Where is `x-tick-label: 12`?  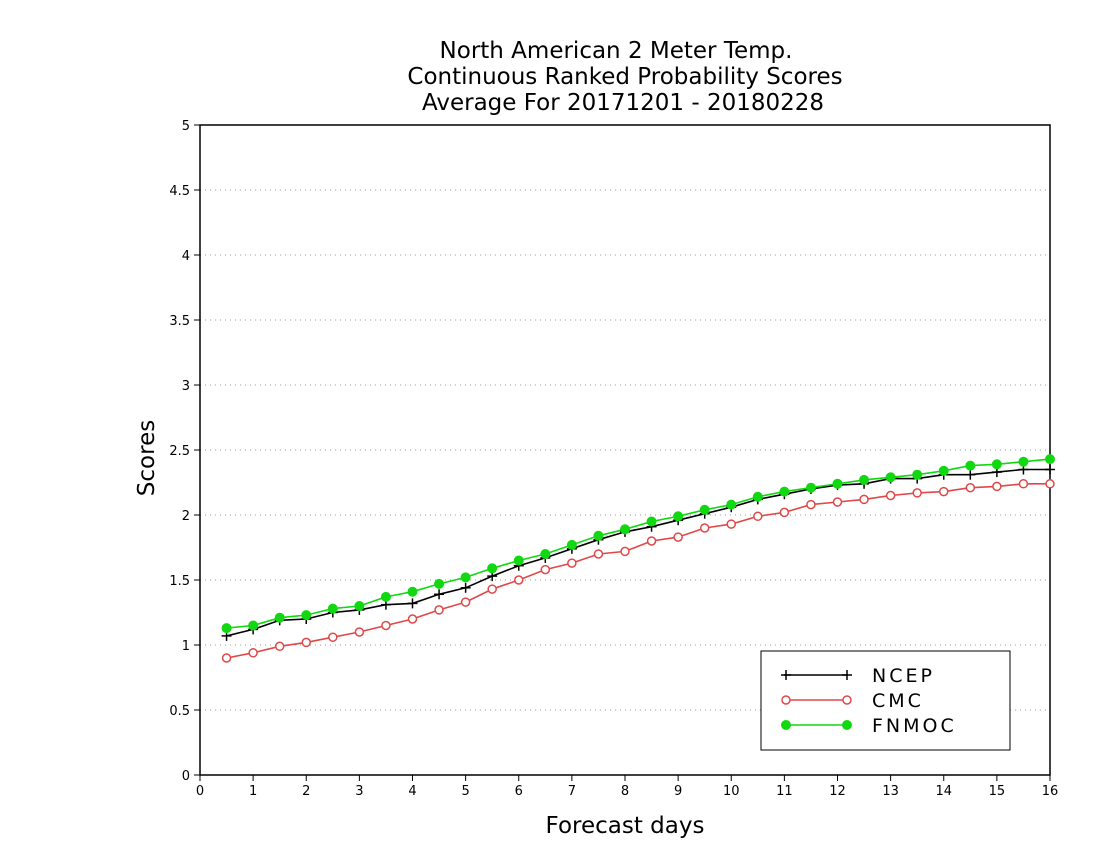 x-tick-label: 12 is located at coordinates (837, 791).